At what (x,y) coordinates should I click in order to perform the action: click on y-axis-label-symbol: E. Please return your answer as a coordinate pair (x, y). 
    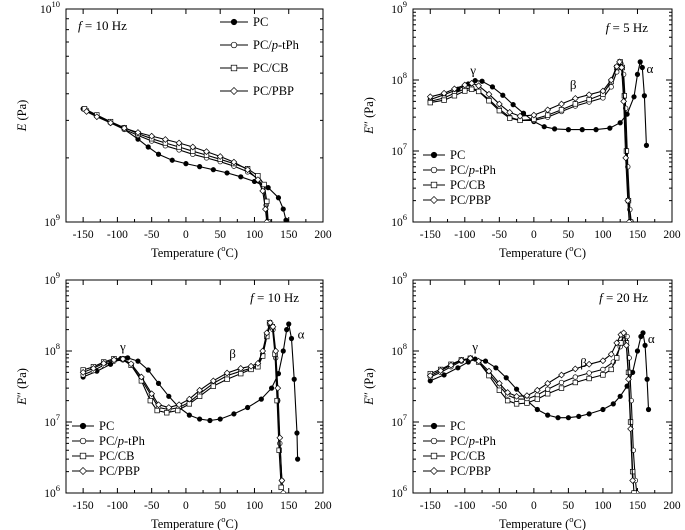
    Looking at the image, I should click on (369, 130).